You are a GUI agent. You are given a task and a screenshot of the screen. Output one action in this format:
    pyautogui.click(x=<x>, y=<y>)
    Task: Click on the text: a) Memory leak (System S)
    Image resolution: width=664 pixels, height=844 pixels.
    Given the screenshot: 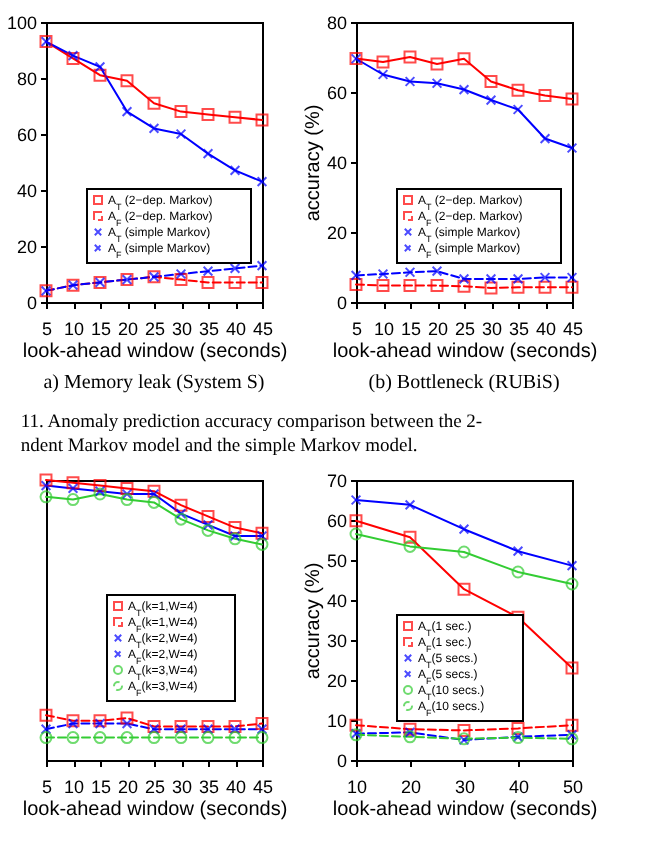 What is the action you would take?
    pyautogui.click(x=154, y=383)
    